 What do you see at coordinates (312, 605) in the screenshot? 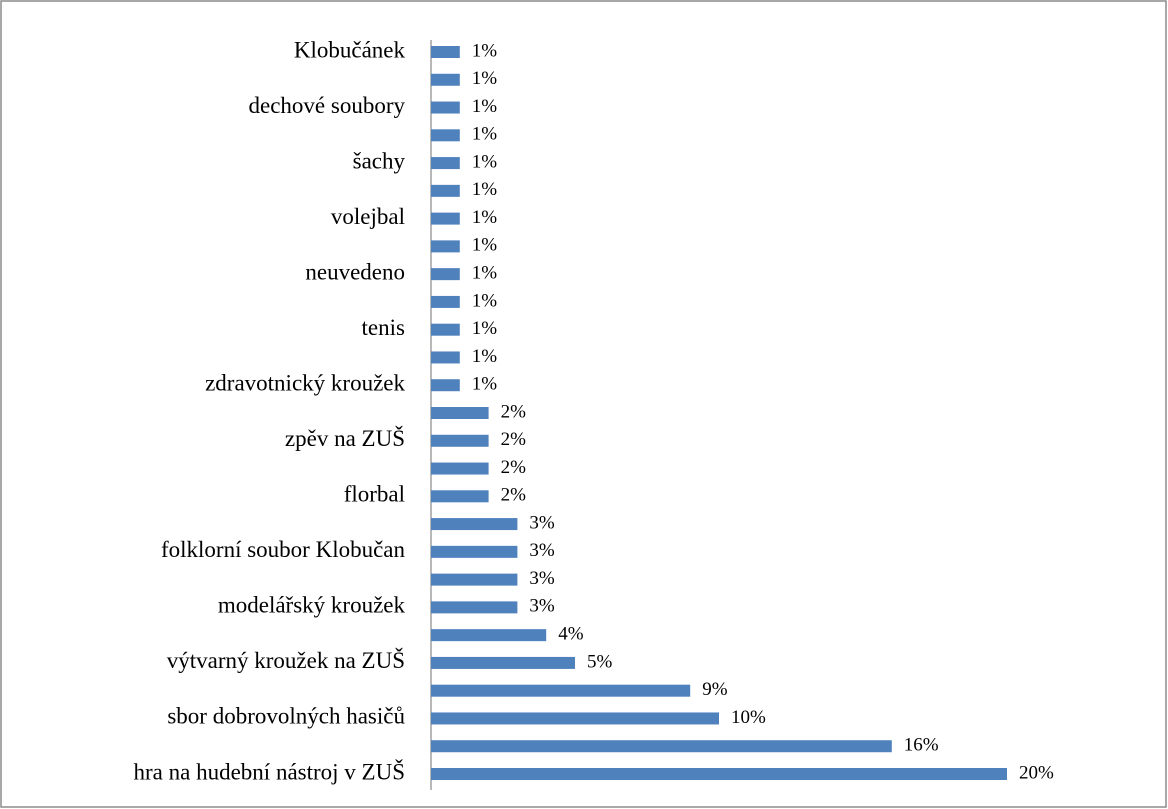
I see `category-label: modelářský kroužek` at bounding box center [312, 605].